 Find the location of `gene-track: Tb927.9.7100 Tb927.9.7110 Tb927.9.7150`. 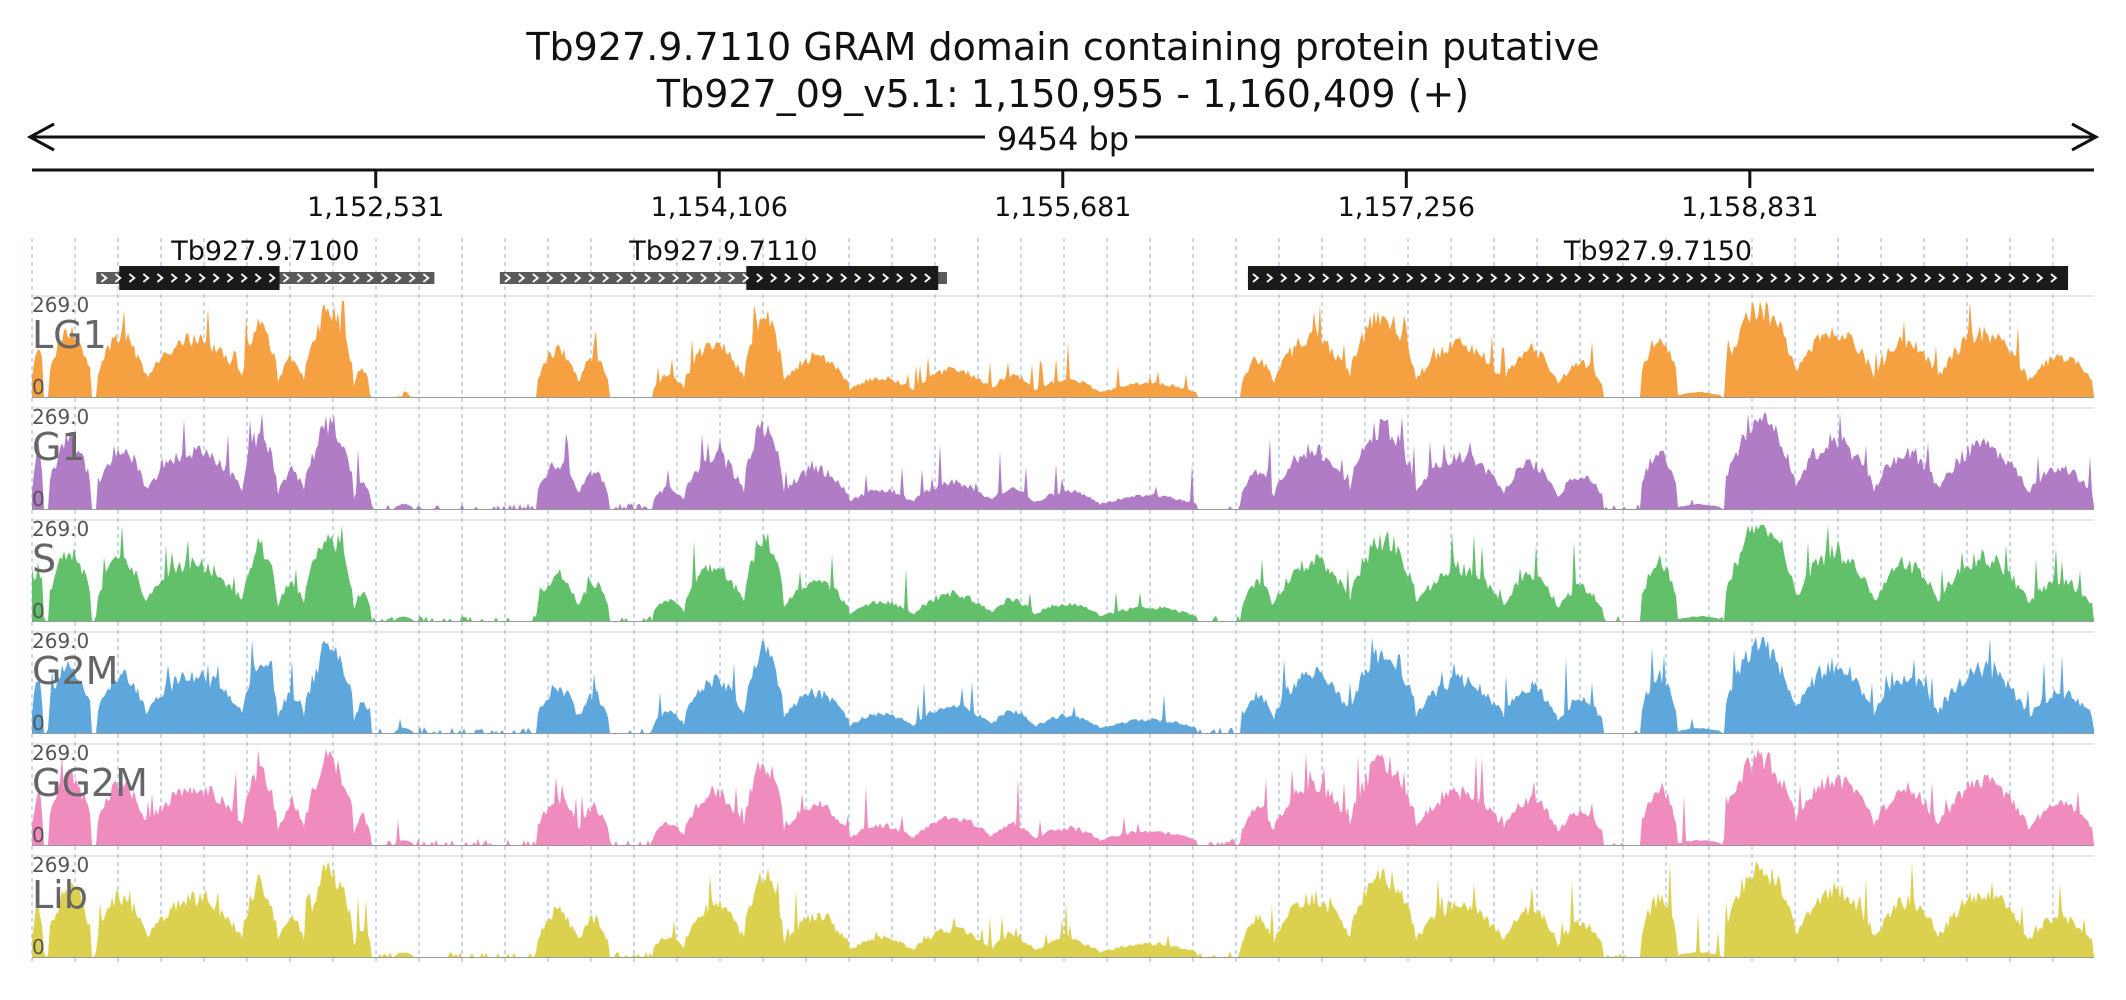

gene-track: Tb927.9.7100 Tb927.9.7110 Tb927.9.7150 is located at coordinates (1082, 263).